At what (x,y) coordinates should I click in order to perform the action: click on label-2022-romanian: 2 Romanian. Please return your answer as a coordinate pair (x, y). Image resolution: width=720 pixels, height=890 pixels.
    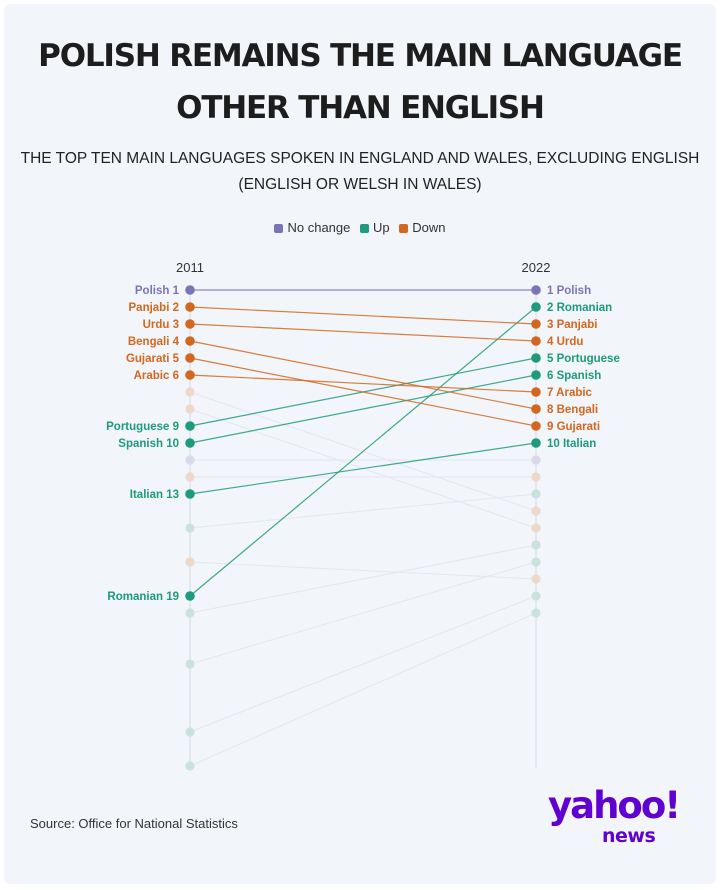
    Looking at the image, I should click on (579, 308).